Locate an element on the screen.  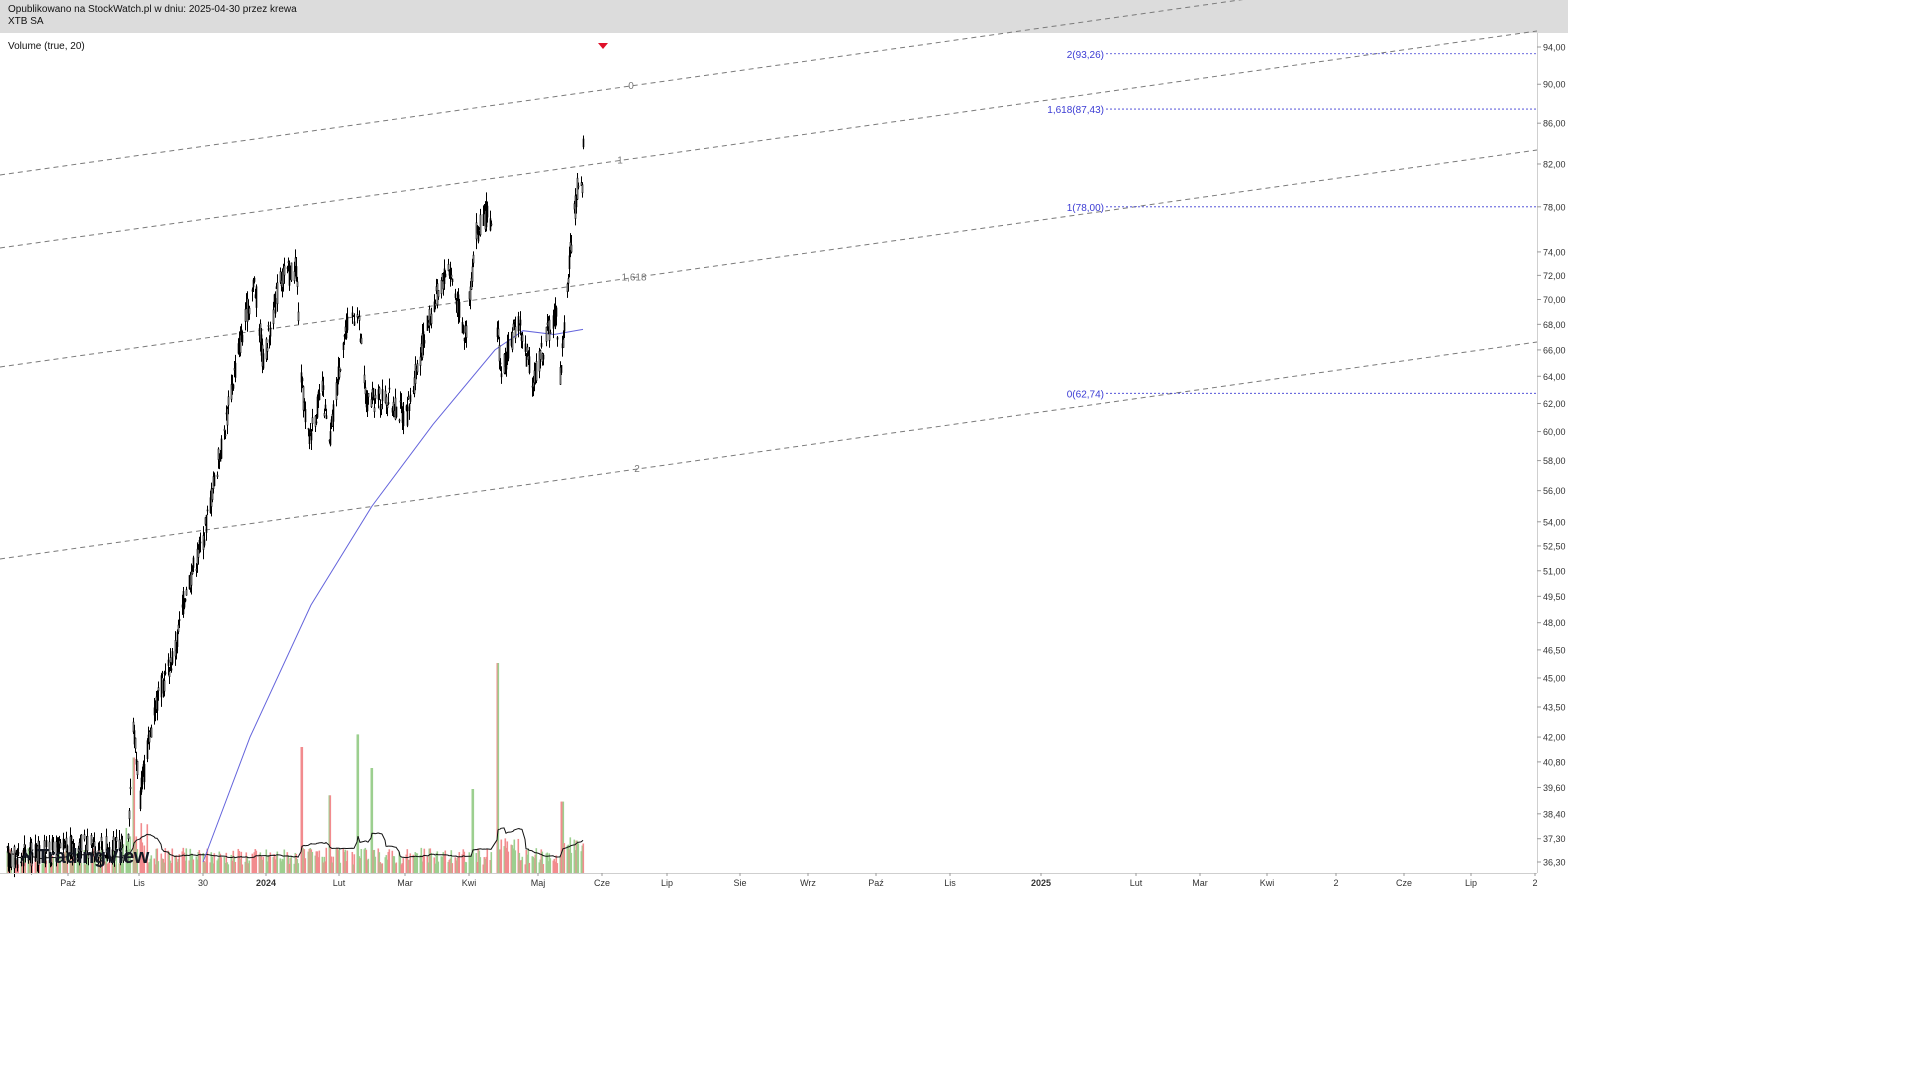
y-tick-label: 68,00 is located at coordinates (1554, 325).